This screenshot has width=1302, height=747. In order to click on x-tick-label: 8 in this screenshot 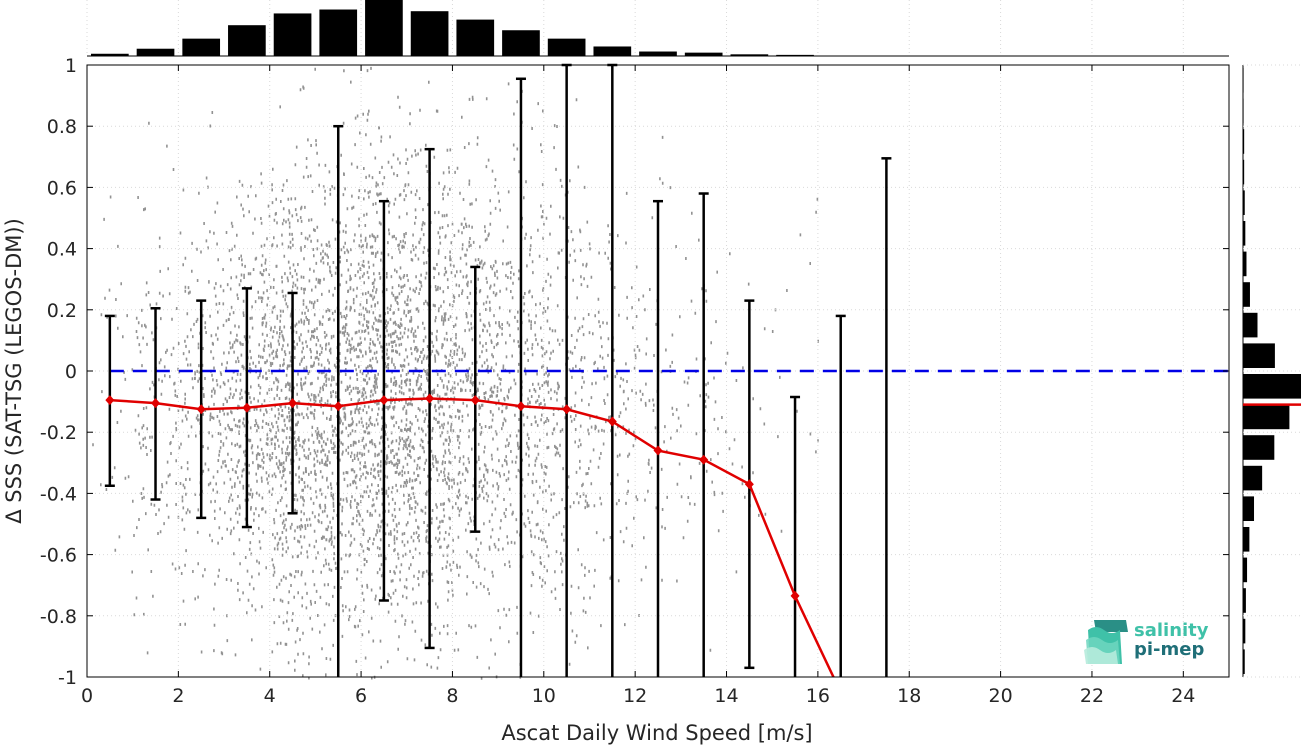, I will do `click(452, 696)`.